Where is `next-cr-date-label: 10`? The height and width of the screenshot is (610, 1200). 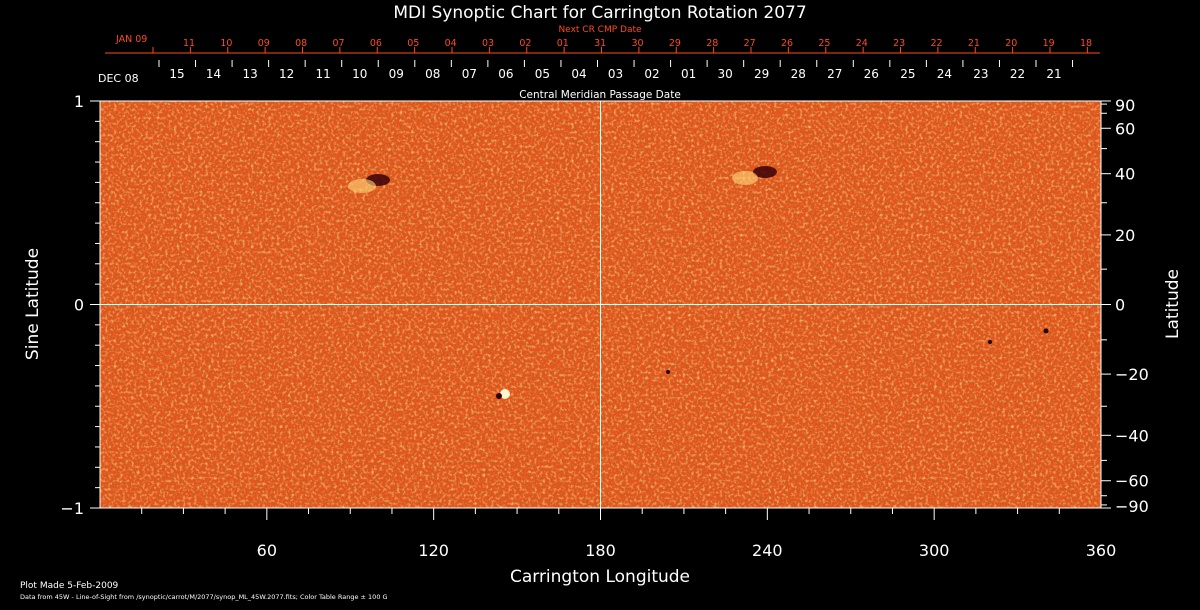 next-cr-date-label: 10 is located at coordinates (226, 43).